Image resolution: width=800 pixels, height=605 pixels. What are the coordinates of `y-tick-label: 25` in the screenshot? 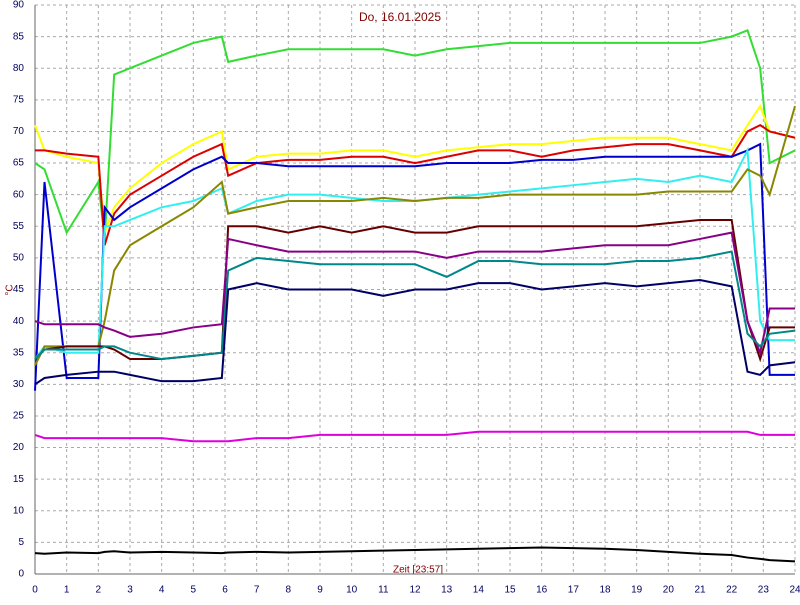 It's located at (19, 416).